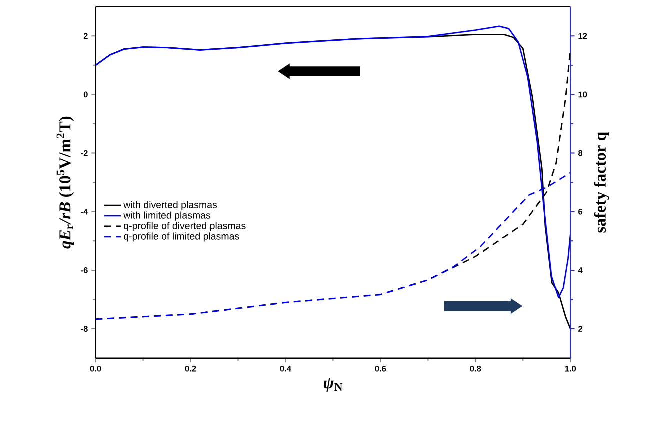 The width and height of the screenshot is (647, 423). I want to click on y2-tick-label: 4, so click(580, 271).